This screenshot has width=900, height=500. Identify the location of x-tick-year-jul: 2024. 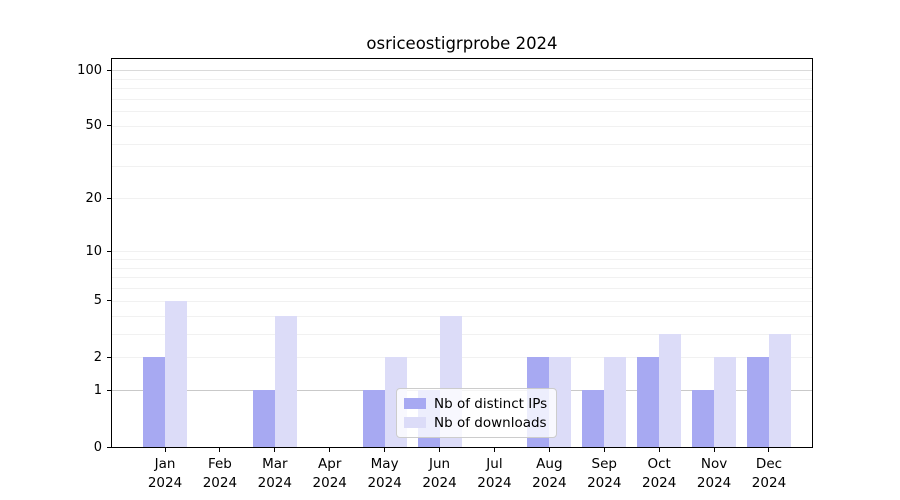
(494, 483).